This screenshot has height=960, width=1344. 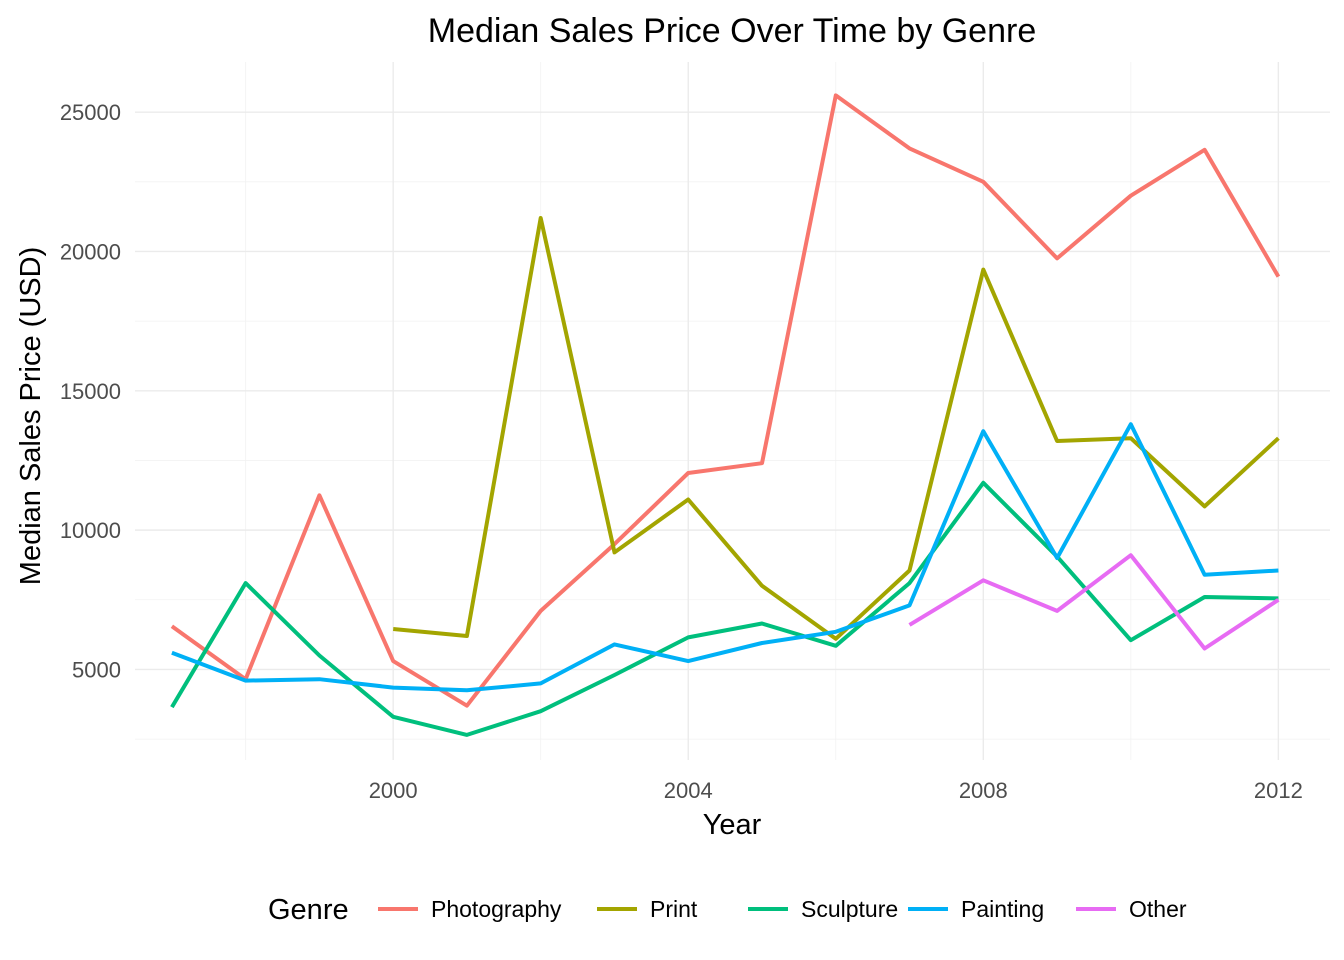 What do you see at coordinates (90, 530) in the screenshot?
I see `y-tick-label: 10000` at bounding box center [90, 530].